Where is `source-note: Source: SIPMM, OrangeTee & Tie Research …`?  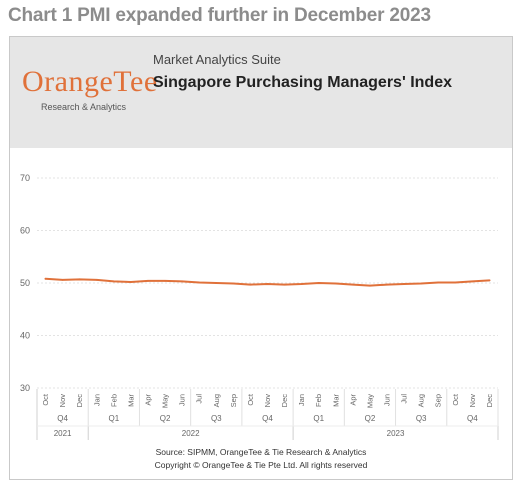
source-note: Source: SIPMM, OrangeTee & Tie Research … is located at coordinates (261, 452).